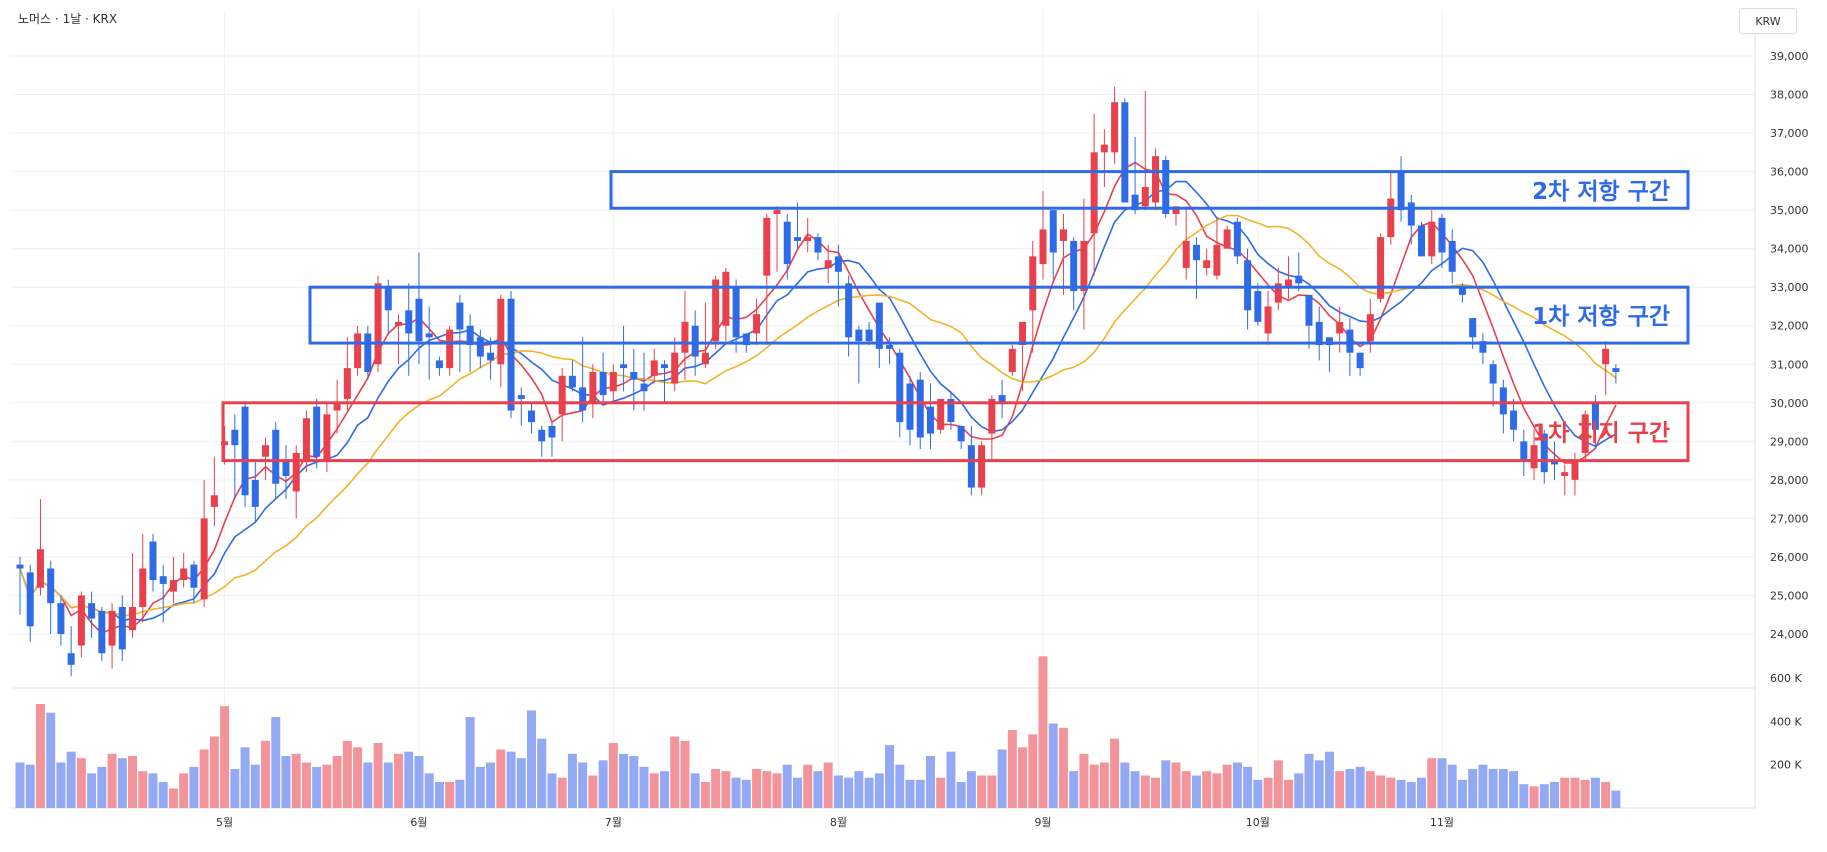  I want to click on currency-button: KRW, so click(1768, 21).